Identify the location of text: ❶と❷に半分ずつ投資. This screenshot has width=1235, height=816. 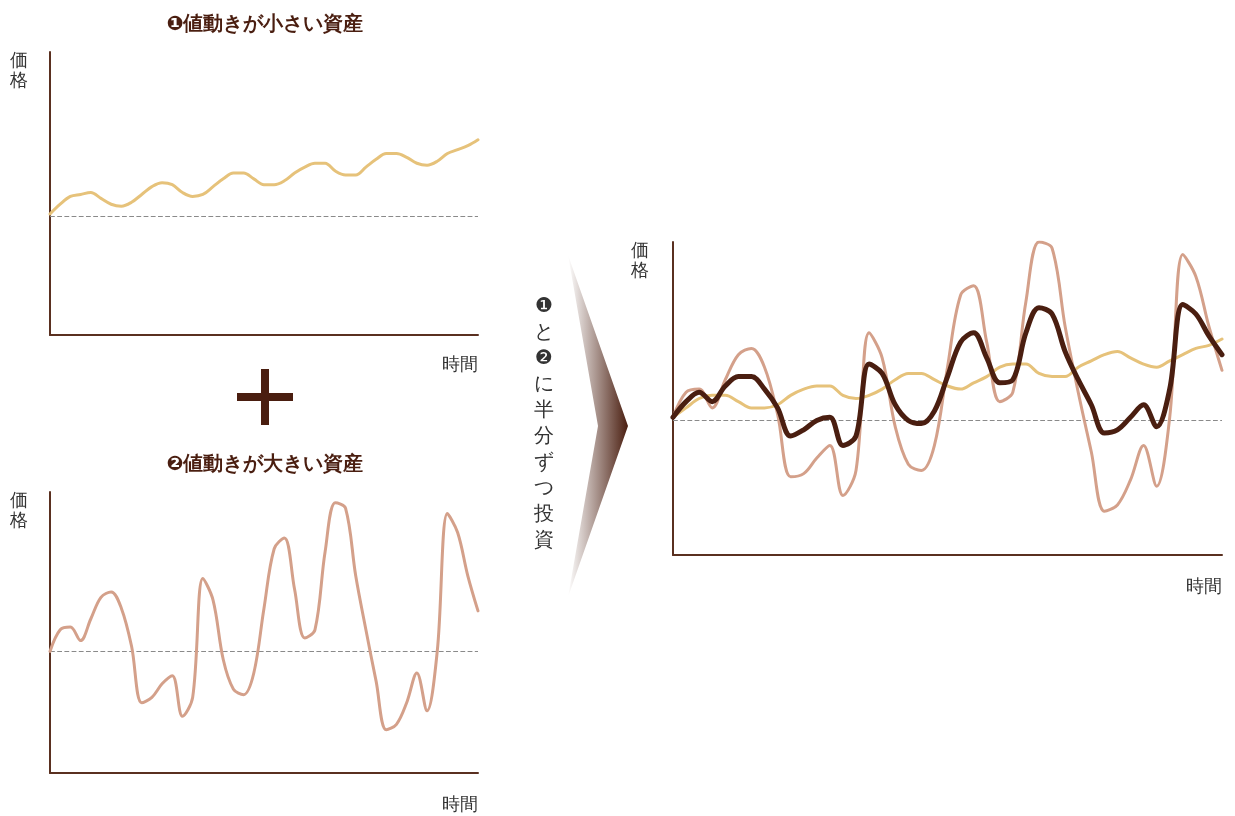
(544, 422).